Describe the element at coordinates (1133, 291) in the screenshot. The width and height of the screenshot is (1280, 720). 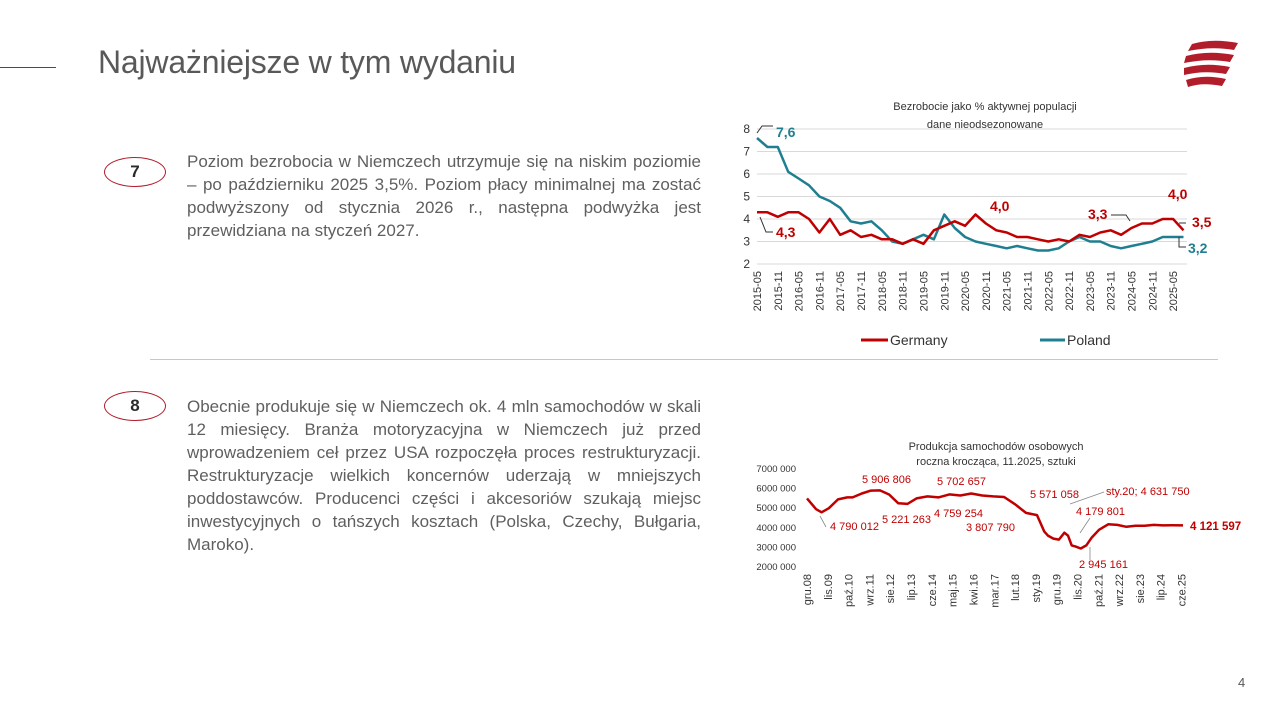
I see `x-tick-label: 2024-05` at that location.